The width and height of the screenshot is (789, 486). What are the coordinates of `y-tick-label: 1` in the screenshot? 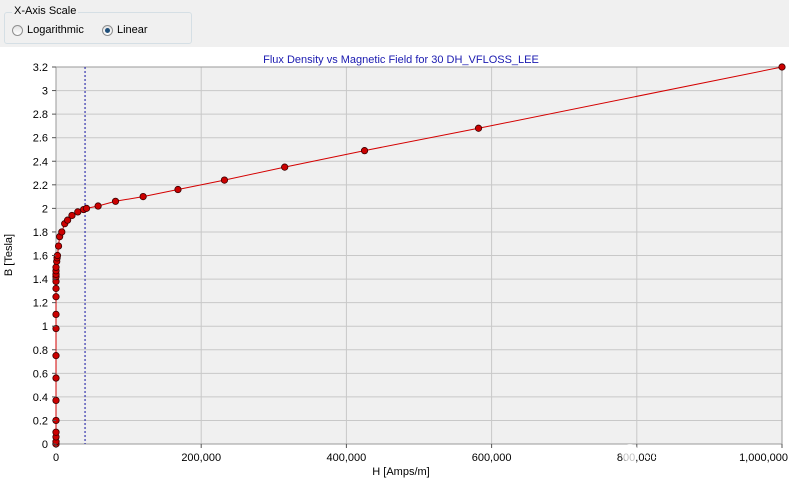 It's located at (45, 327).